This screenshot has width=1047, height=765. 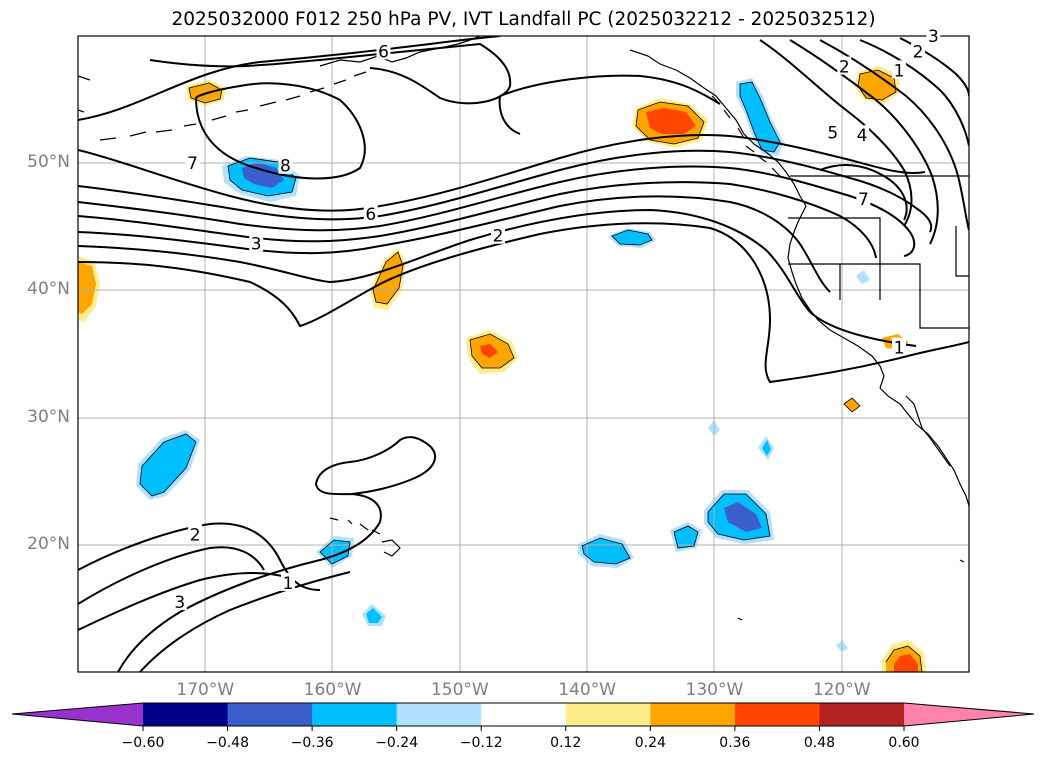 What do you see at coordinates (904, 743) in the screenshot?
I see `colorbar-tick-label: 0.60` at bounding box center [904, 743].